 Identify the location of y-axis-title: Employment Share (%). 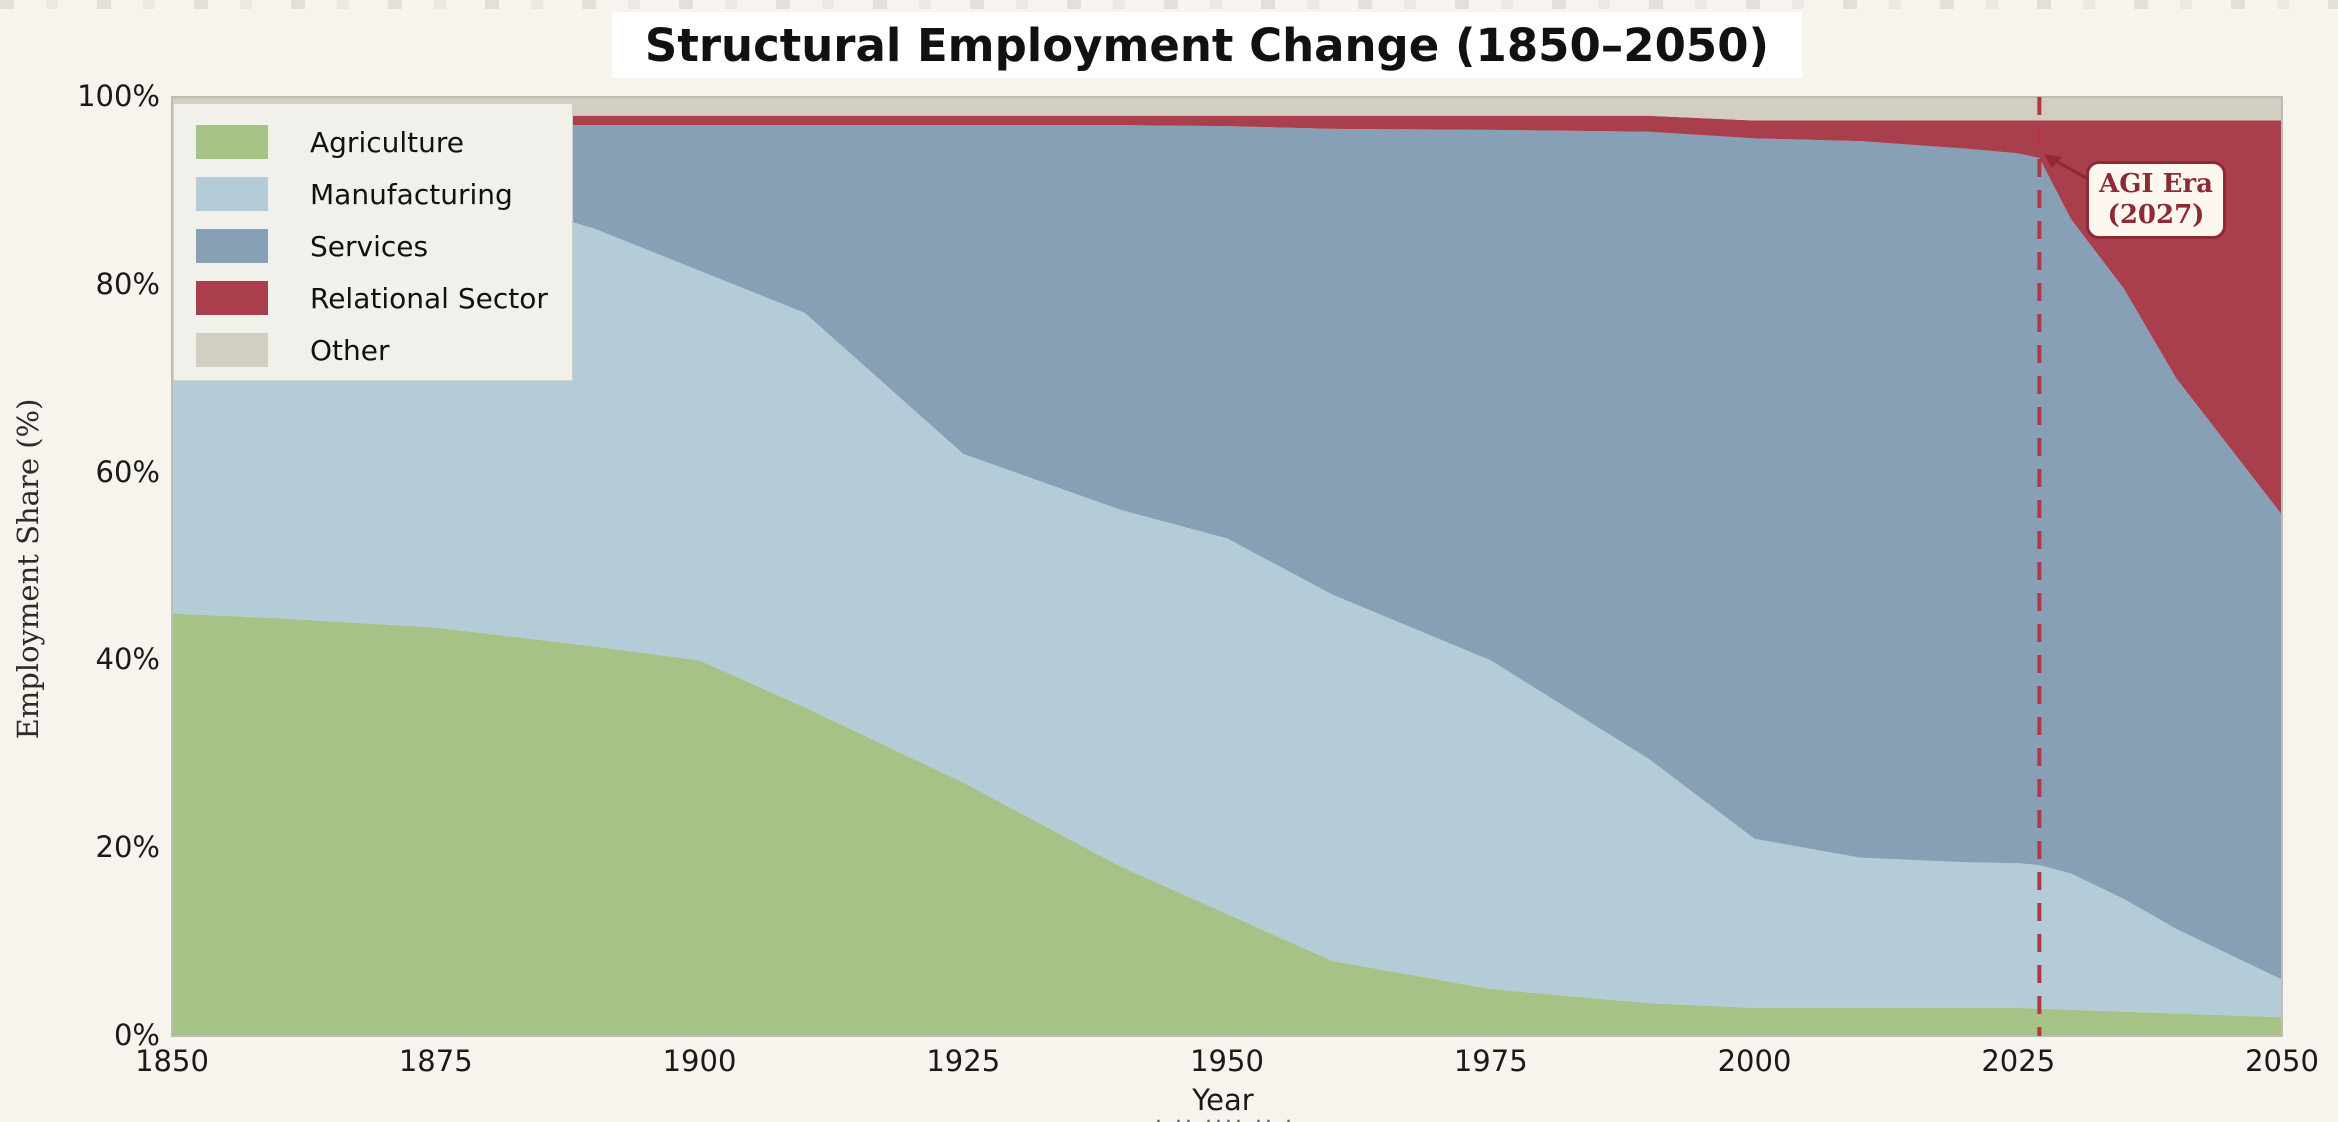
(28, 569).